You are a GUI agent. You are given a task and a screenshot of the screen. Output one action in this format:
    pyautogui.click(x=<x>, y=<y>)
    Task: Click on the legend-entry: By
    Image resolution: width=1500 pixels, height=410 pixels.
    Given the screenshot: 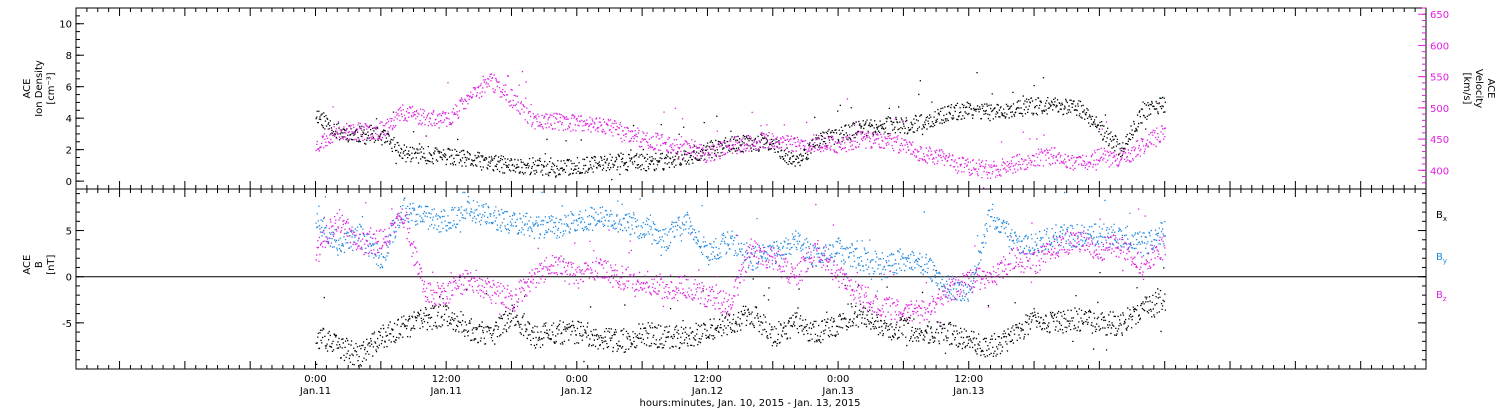 What is the action you would take?
    pyautogui.click(x=1441, y=258)
    